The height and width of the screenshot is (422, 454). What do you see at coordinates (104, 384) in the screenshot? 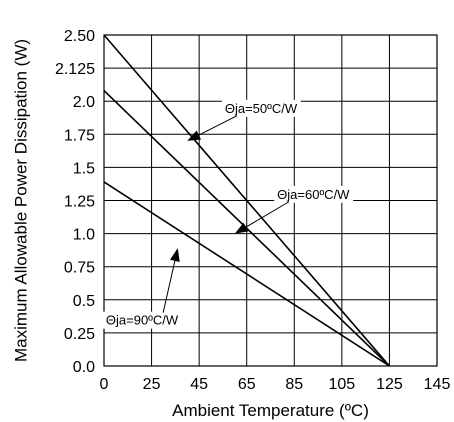
I see `x-tick-label: 0` at bounding box center [104, 384].